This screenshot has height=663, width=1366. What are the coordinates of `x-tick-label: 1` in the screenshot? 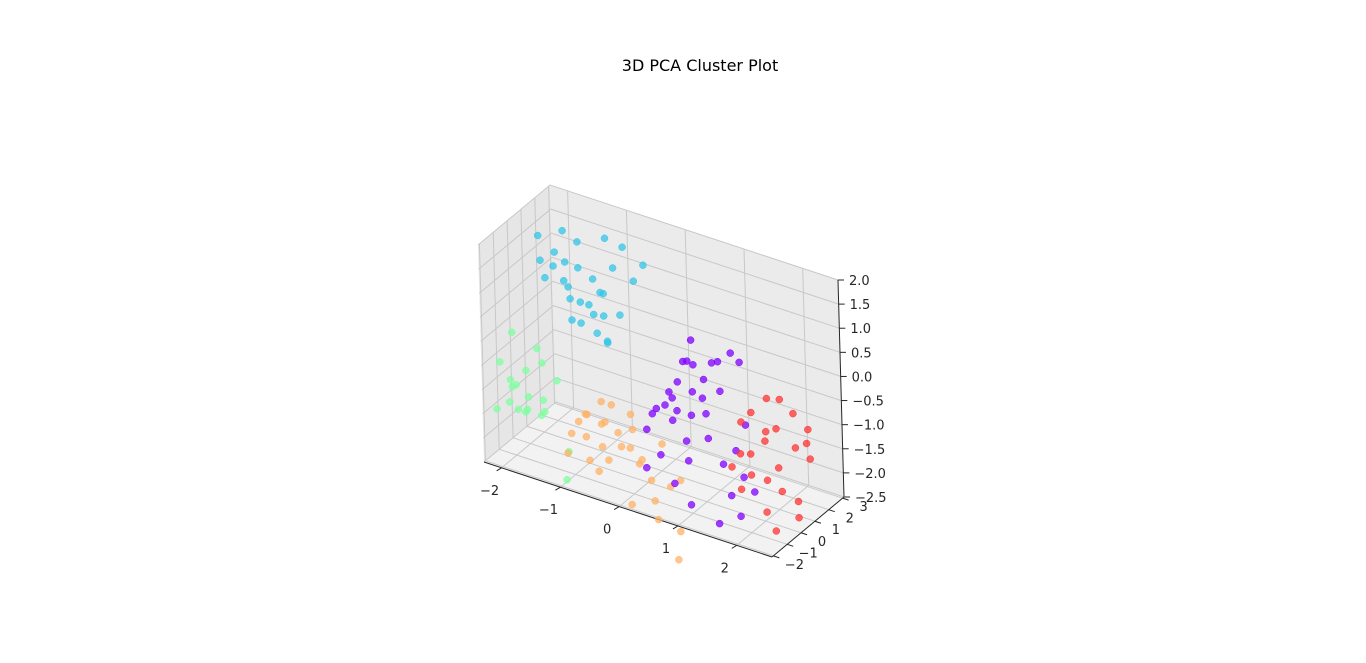 It's located at (666, 549).